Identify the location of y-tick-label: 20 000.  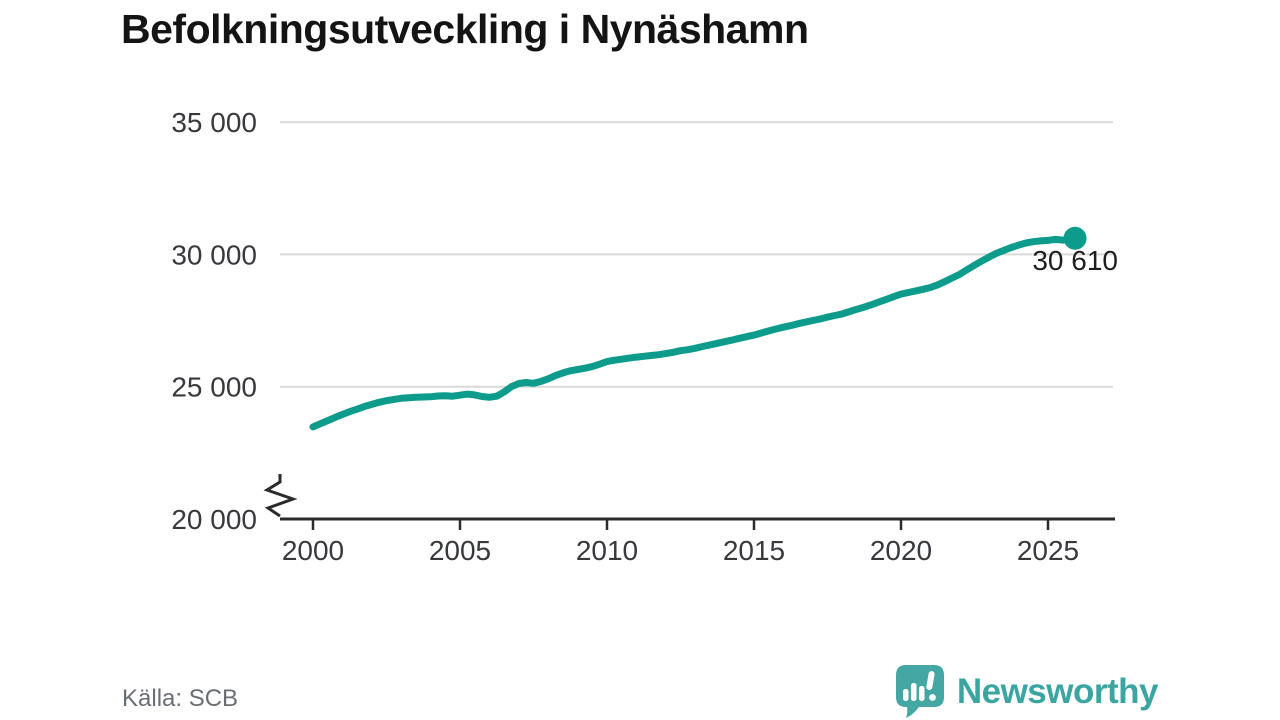
(214, 519).